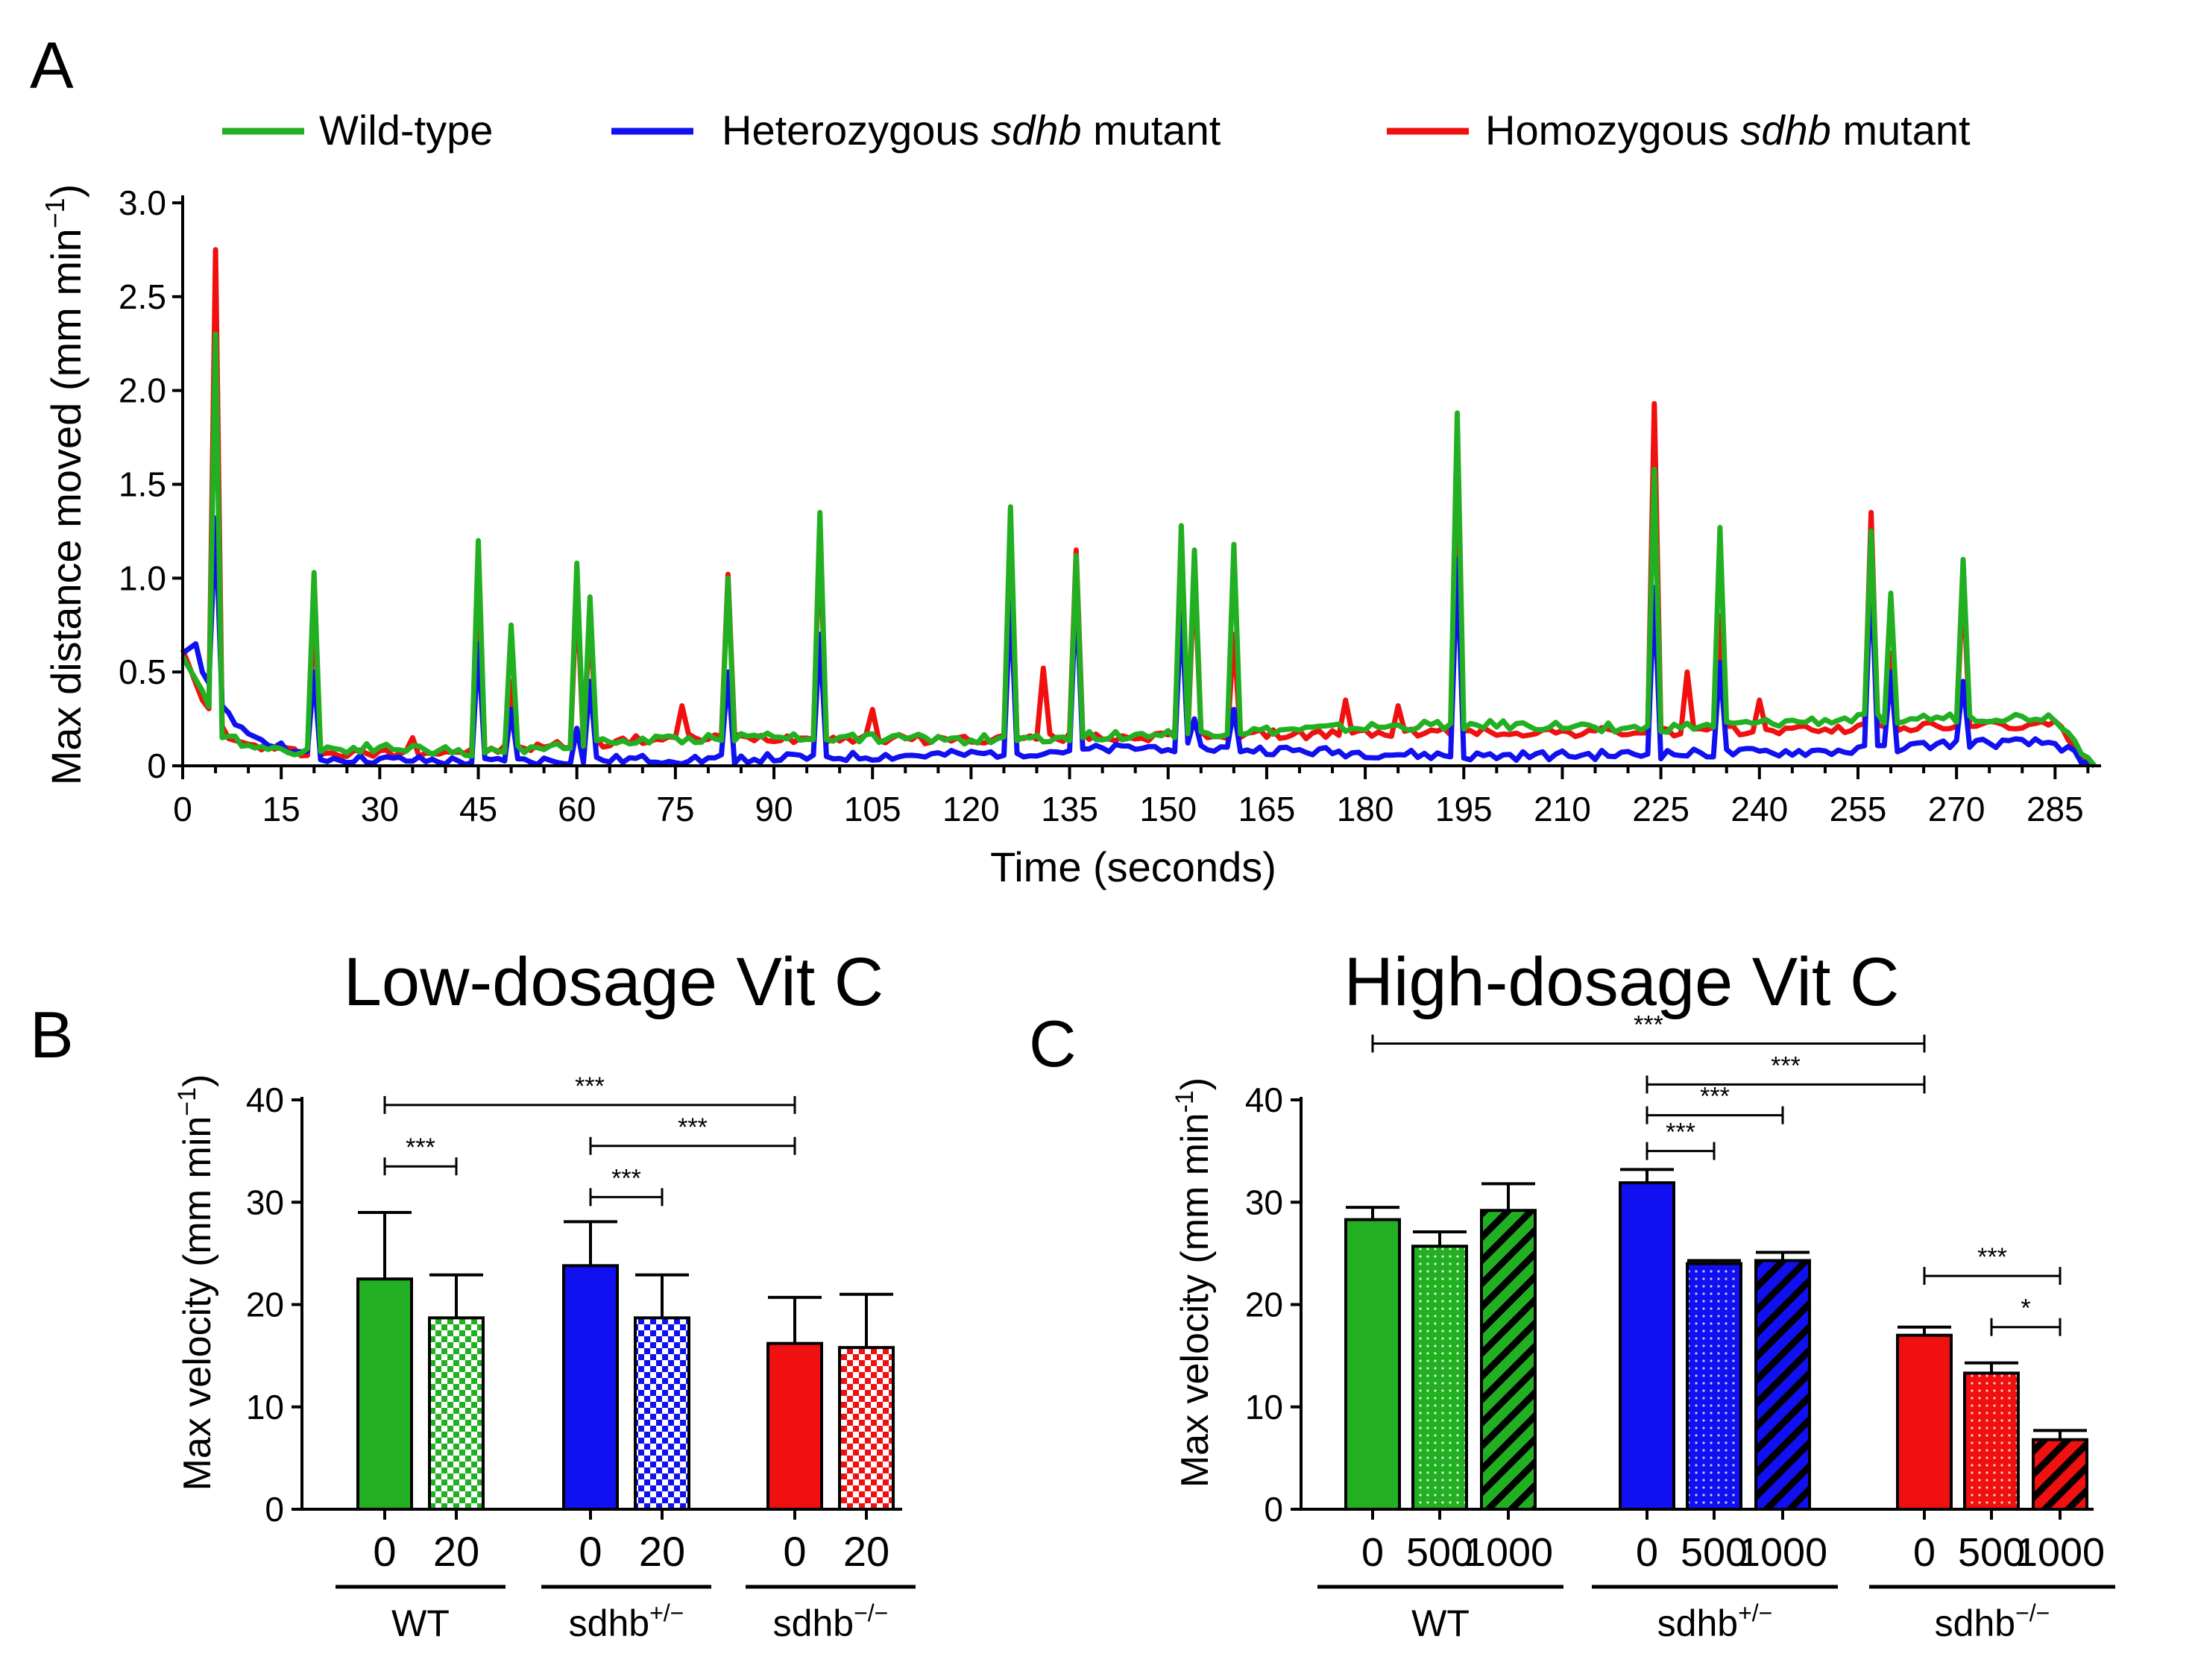 The height and width of the screenshot is (1680, 2195). I want to click on x-tick-label: 270, so click(1956, 809).